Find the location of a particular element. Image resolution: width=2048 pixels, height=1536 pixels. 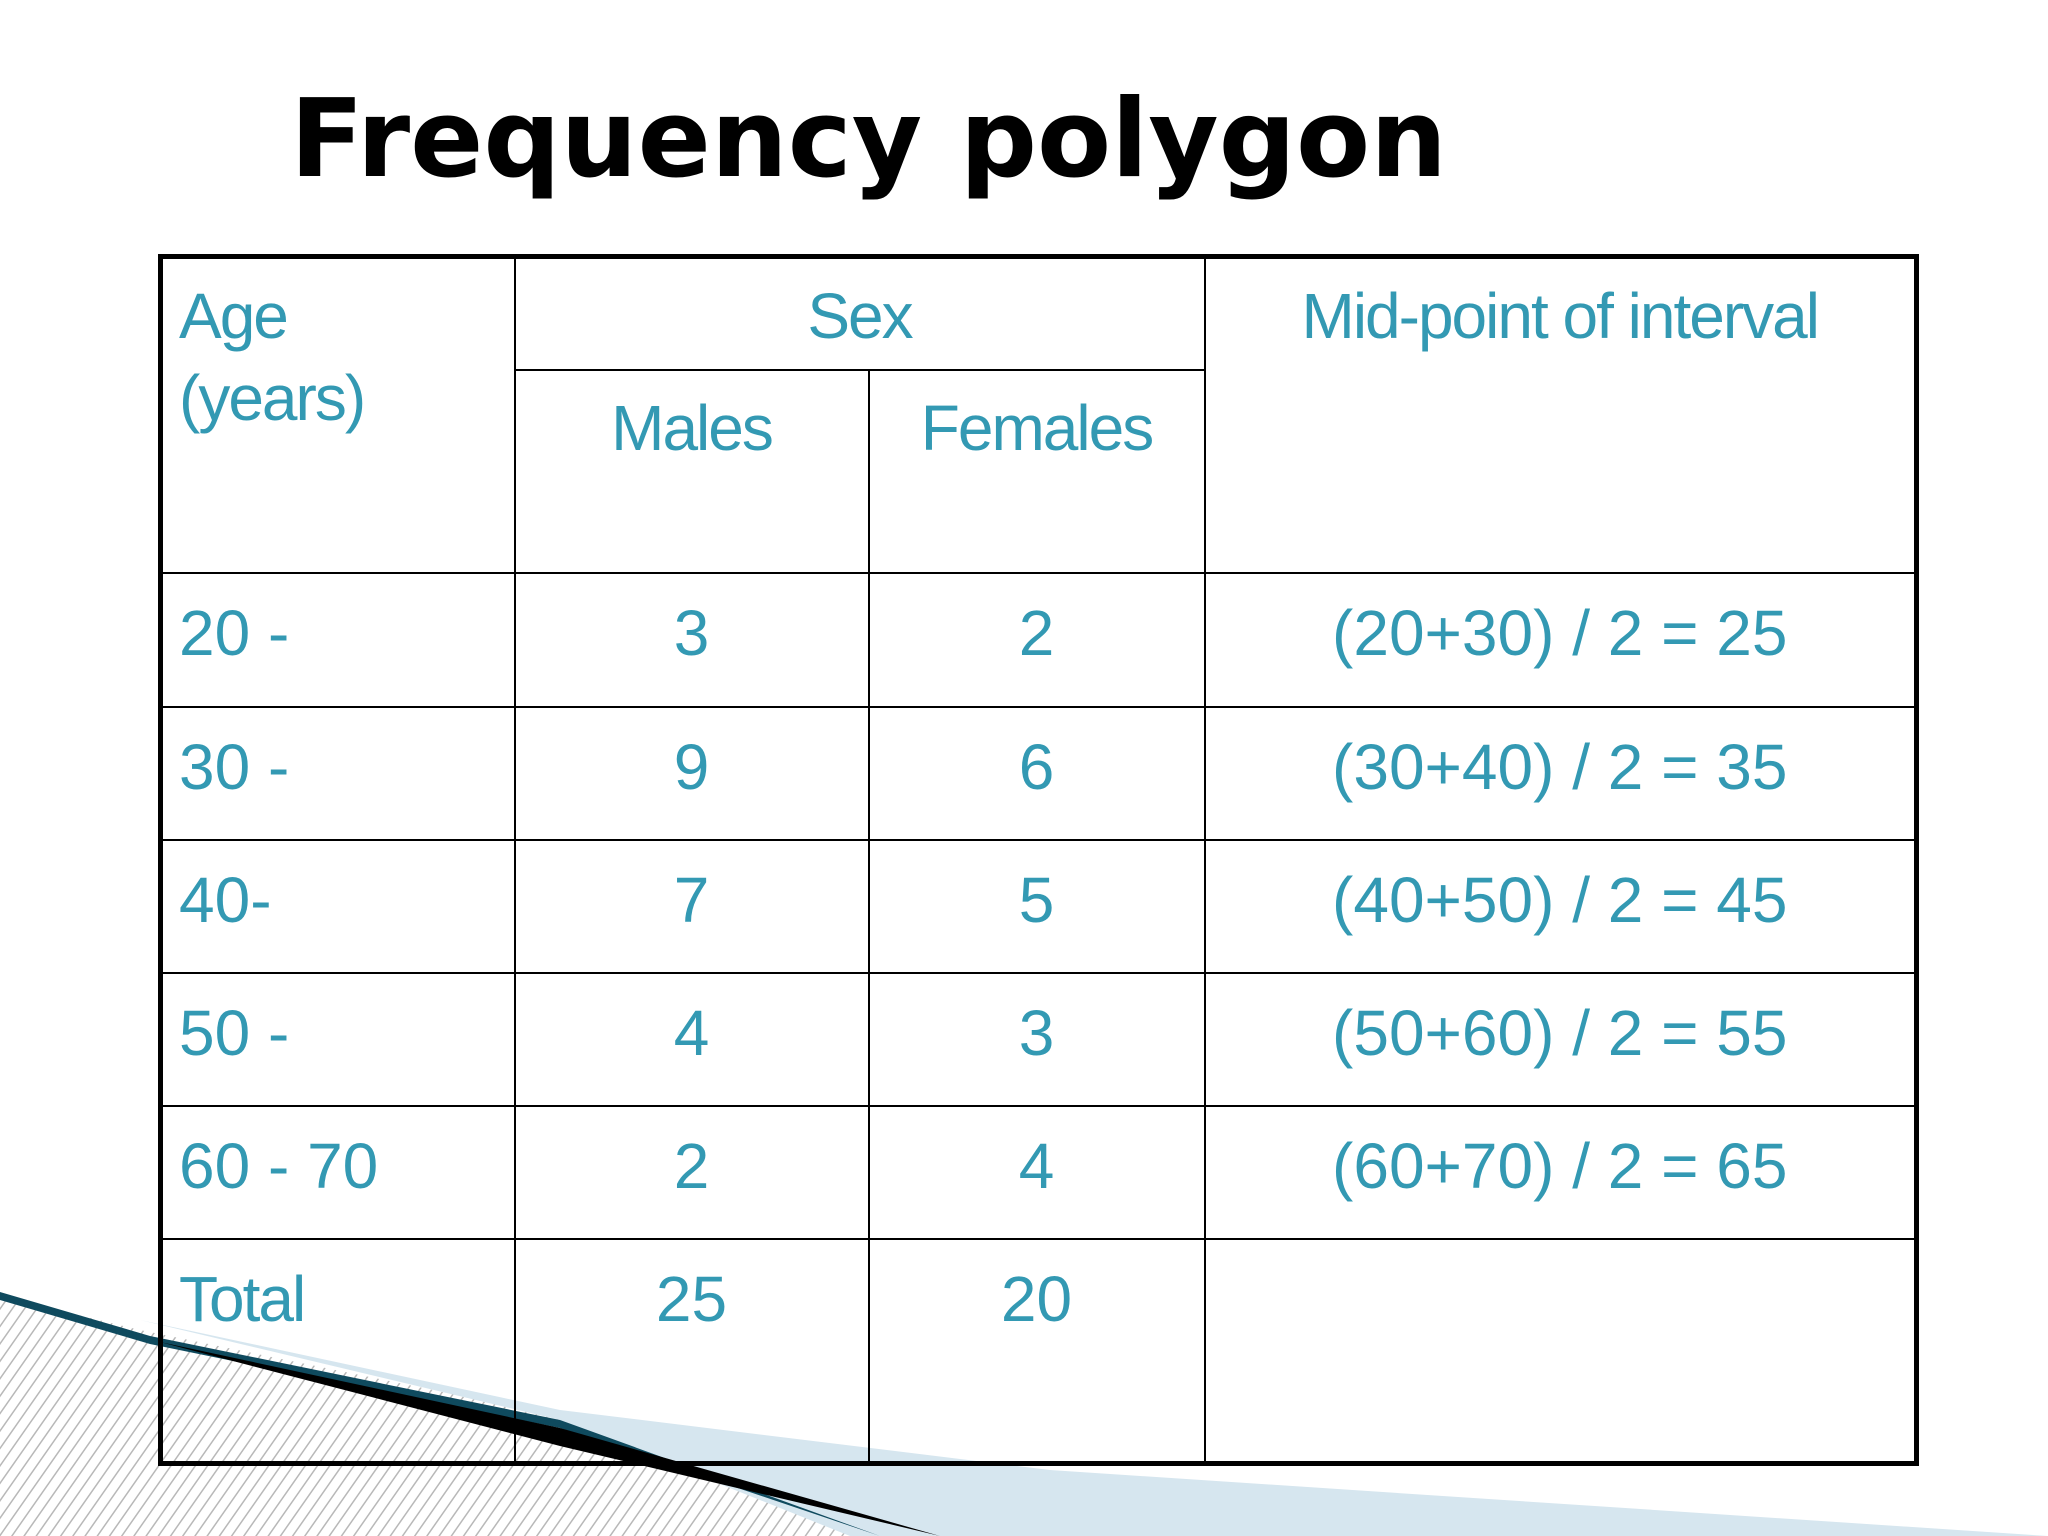

males-cell: 9 is located at coordinates (691, 773).